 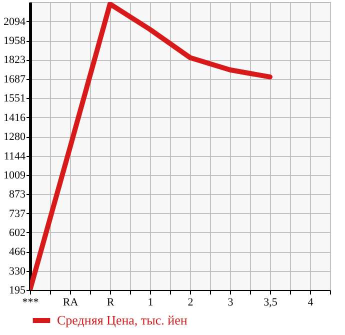 I want to click on x-tick-label: ***, so click(x=30, y=302).